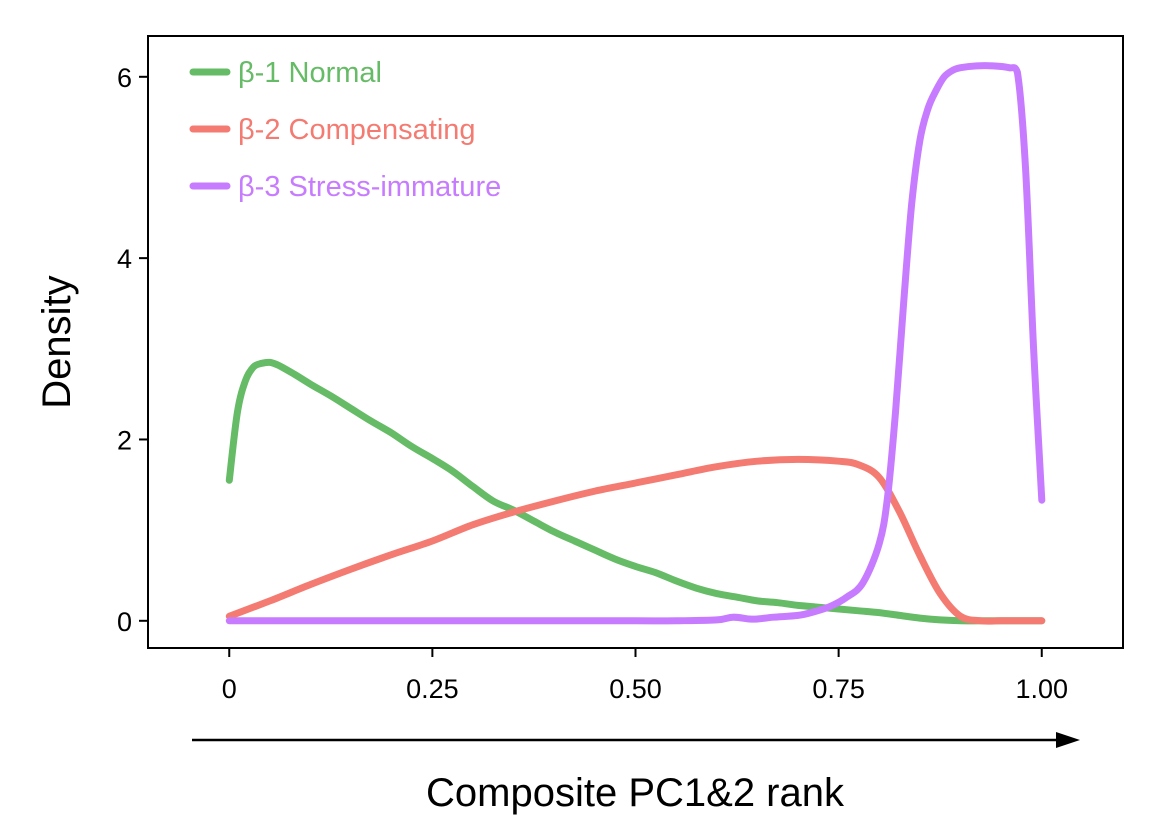  I want to click on y-tick-label: 2, so click(124, 440).